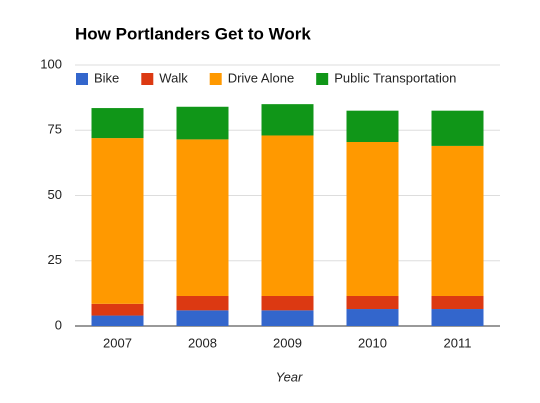 The width and height of the screenshot is (540, 403). Describe the element at coordinates (55, 129) in the screenshot. I see `y-tick-label: 75` at that location.